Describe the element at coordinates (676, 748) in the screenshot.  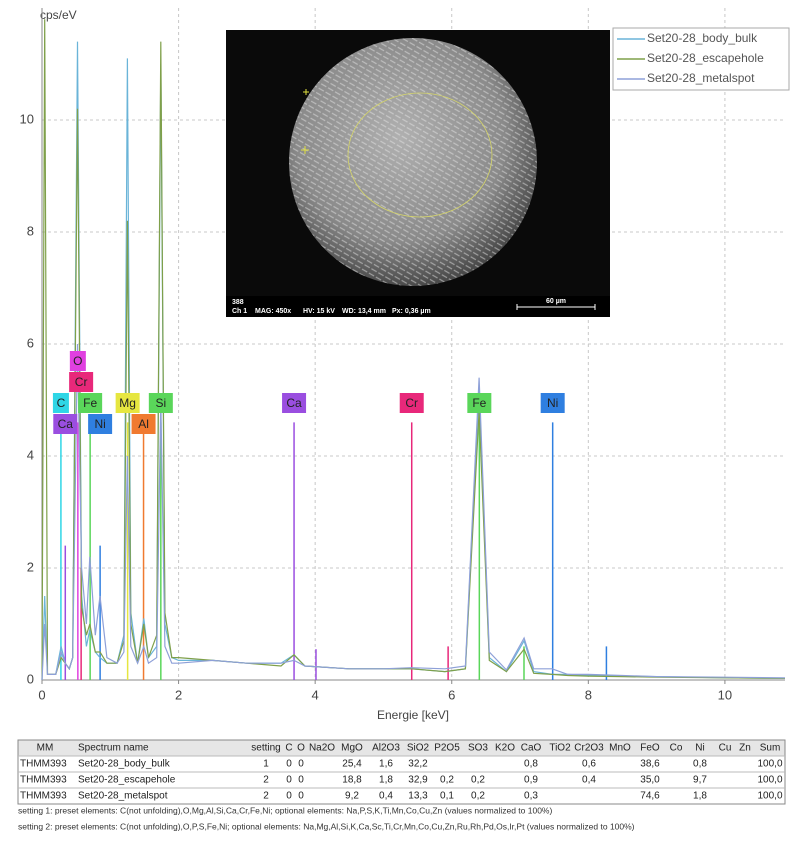
I see `table-header: Co` at that location.